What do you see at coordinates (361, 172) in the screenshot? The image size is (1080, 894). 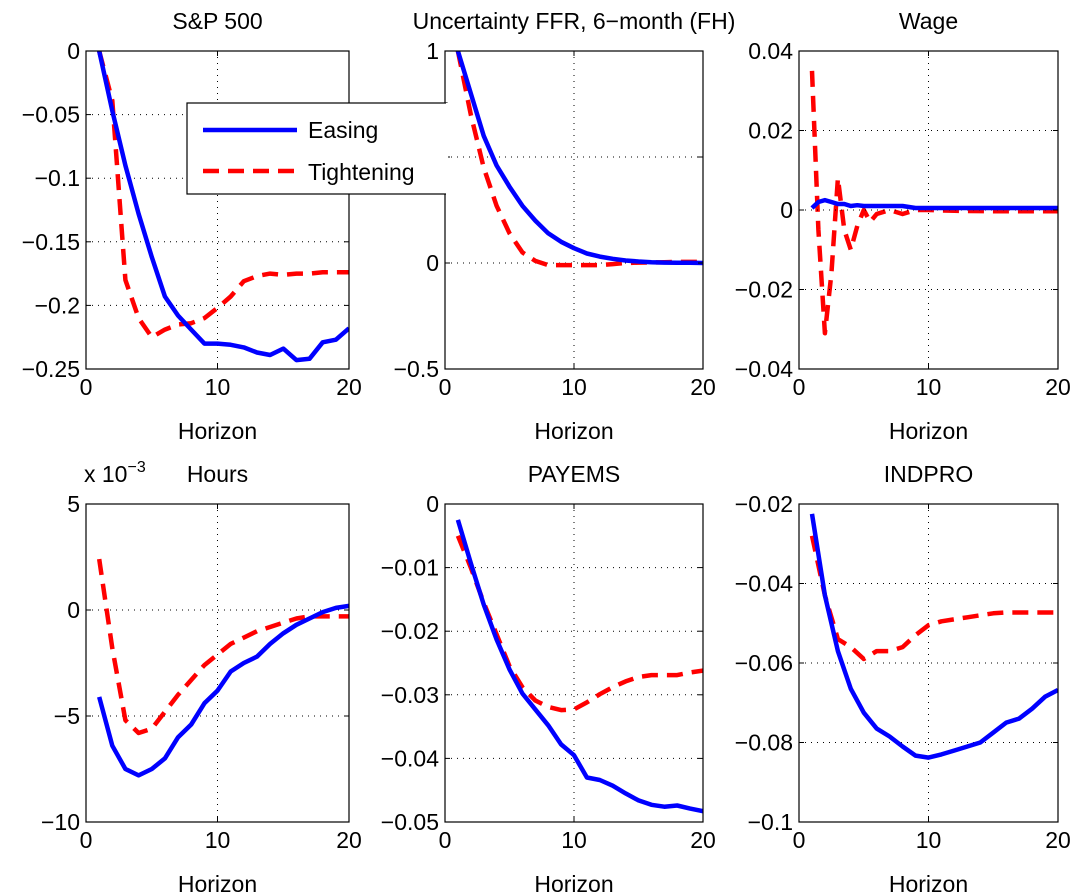 I see `legend-tightening-label: Tightening` at bounding box center [361, 172].